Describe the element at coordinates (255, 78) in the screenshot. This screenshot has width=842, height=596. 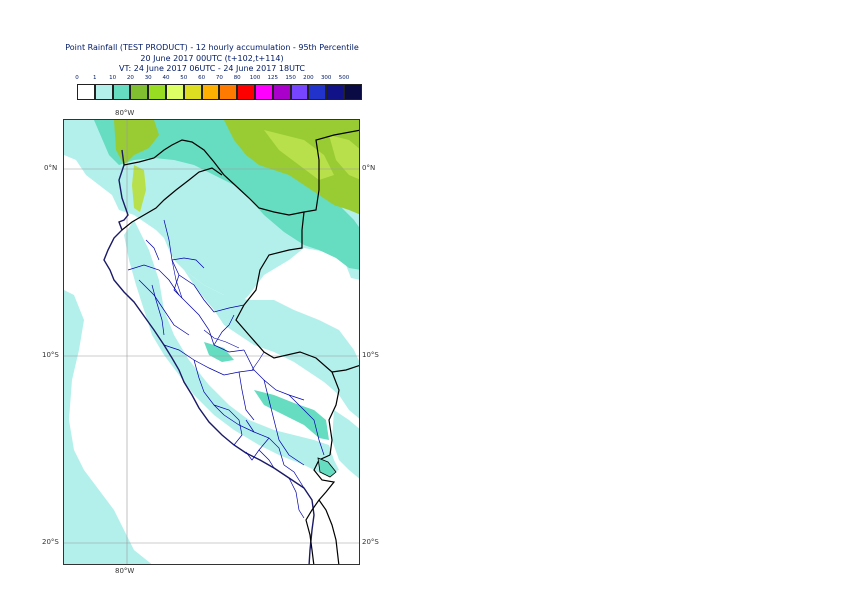
I see `legend-threshold-label: 100` at that location.